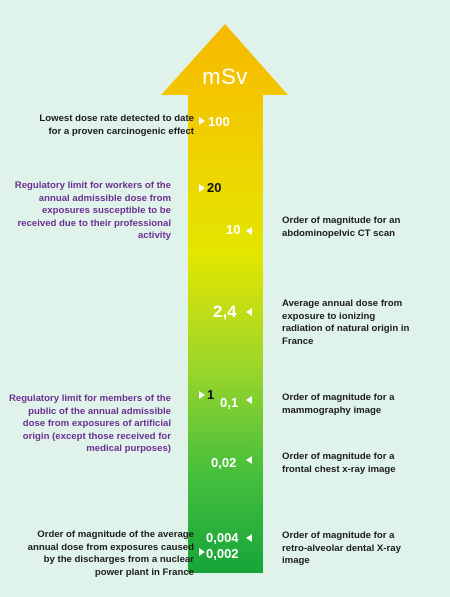 The height and width of the screenshot is (597, 450). I want to click on label-line: Average annual dose from, so click(342, 303).